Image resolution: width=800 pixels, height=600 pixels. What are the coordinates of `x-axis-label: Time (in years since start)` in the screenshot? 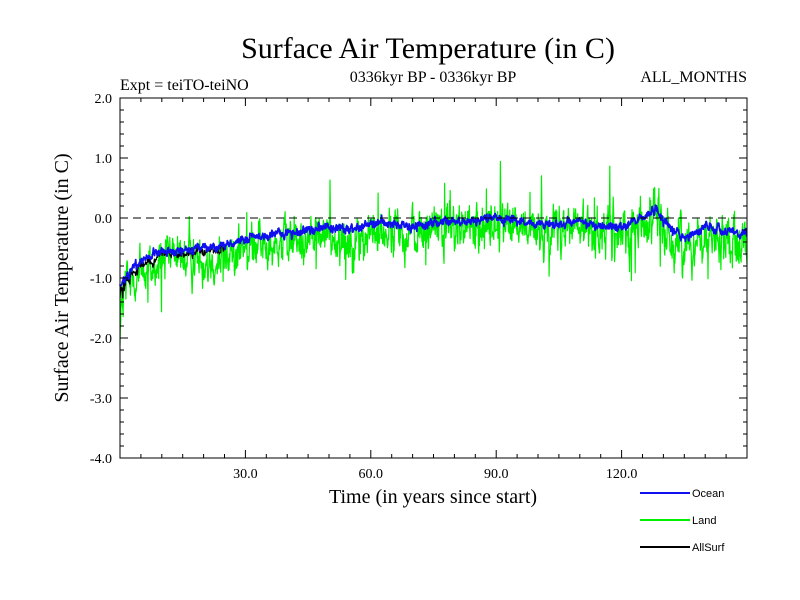 It's located at (433, 497).